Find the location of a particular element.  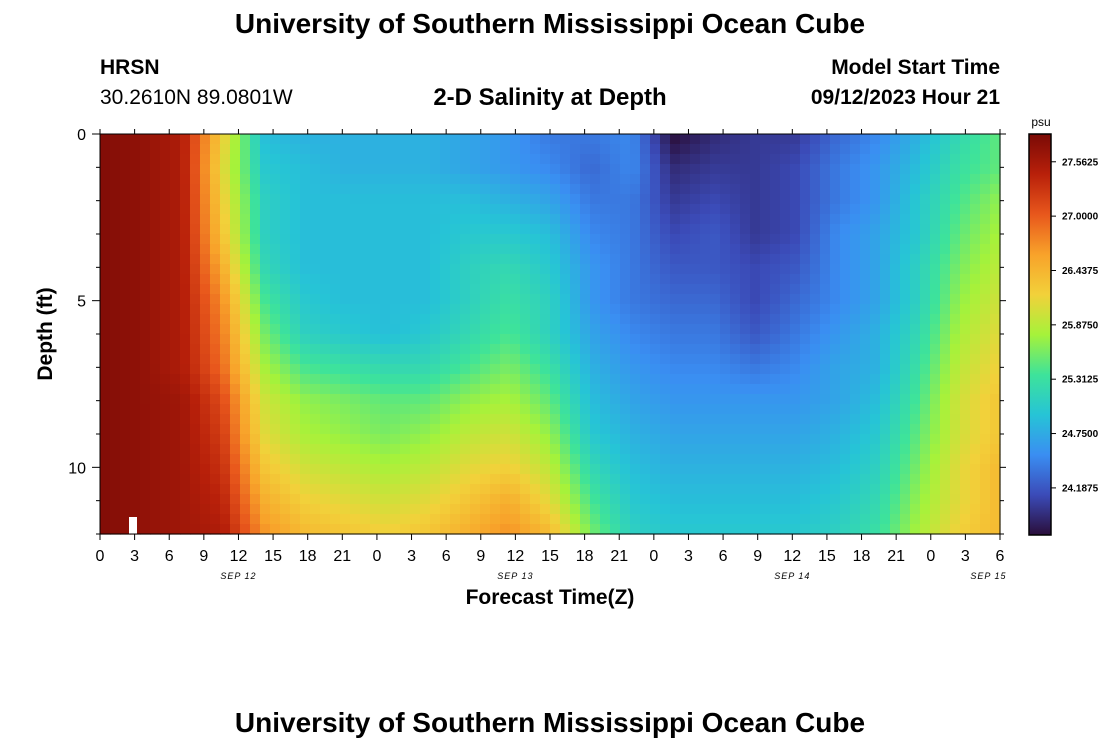

chart-subtitle: 2-D Salinity at Depth is located at coordinates (550, 97).